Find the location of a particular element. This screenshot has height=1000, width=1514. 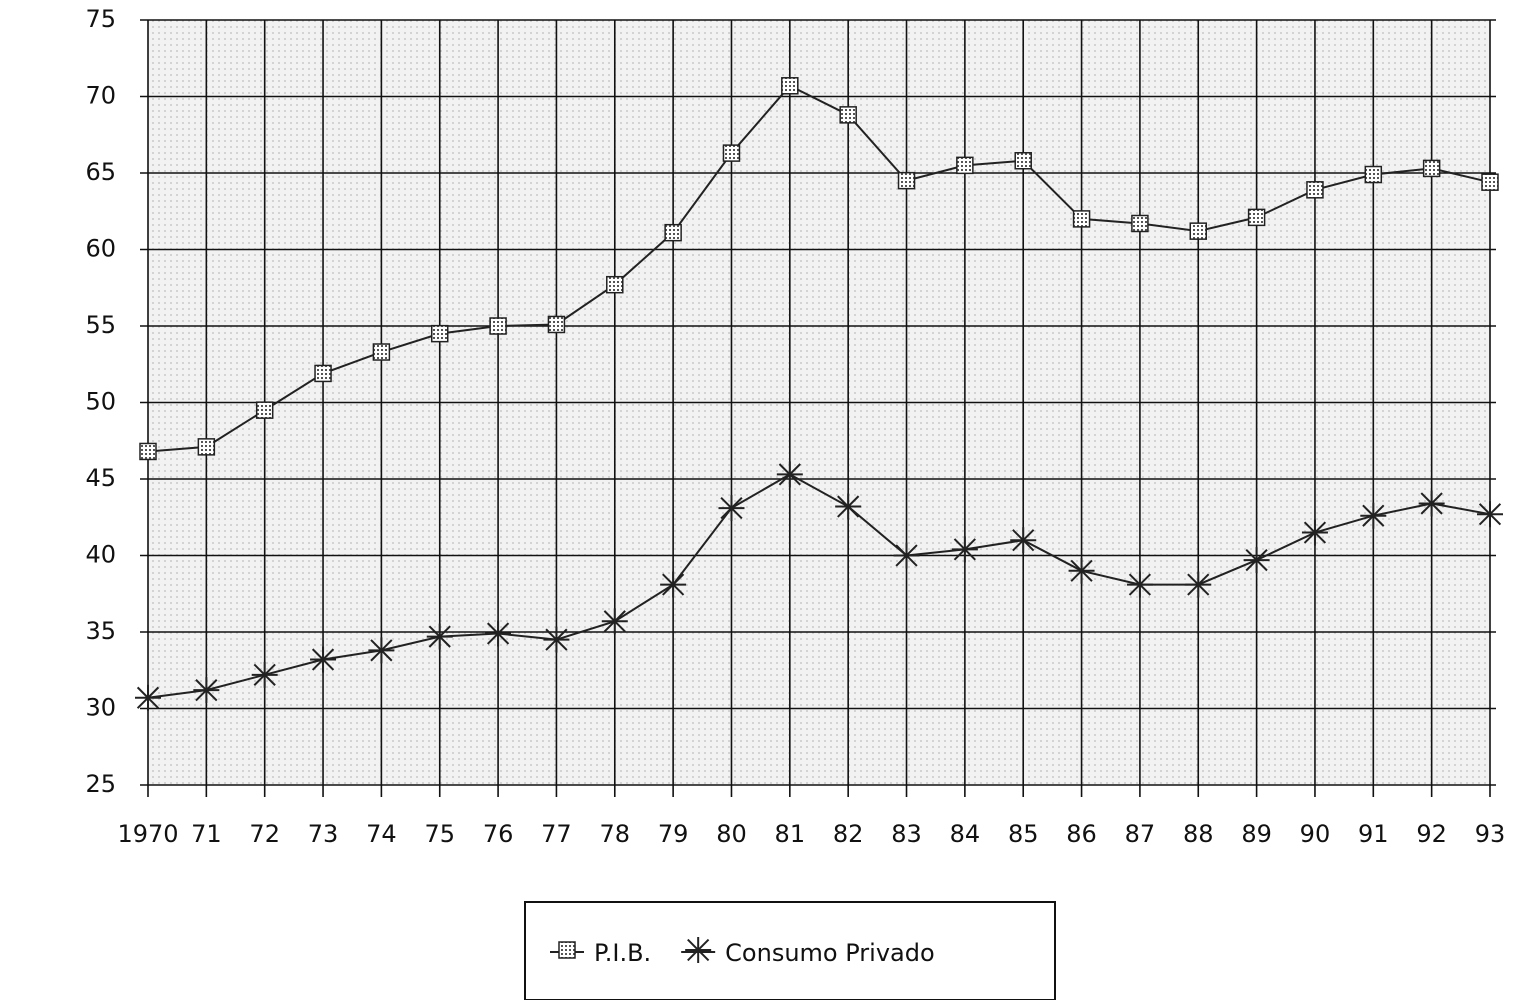

legend: P.I.B. Consumo Privado is located at coordinates (790, 950).